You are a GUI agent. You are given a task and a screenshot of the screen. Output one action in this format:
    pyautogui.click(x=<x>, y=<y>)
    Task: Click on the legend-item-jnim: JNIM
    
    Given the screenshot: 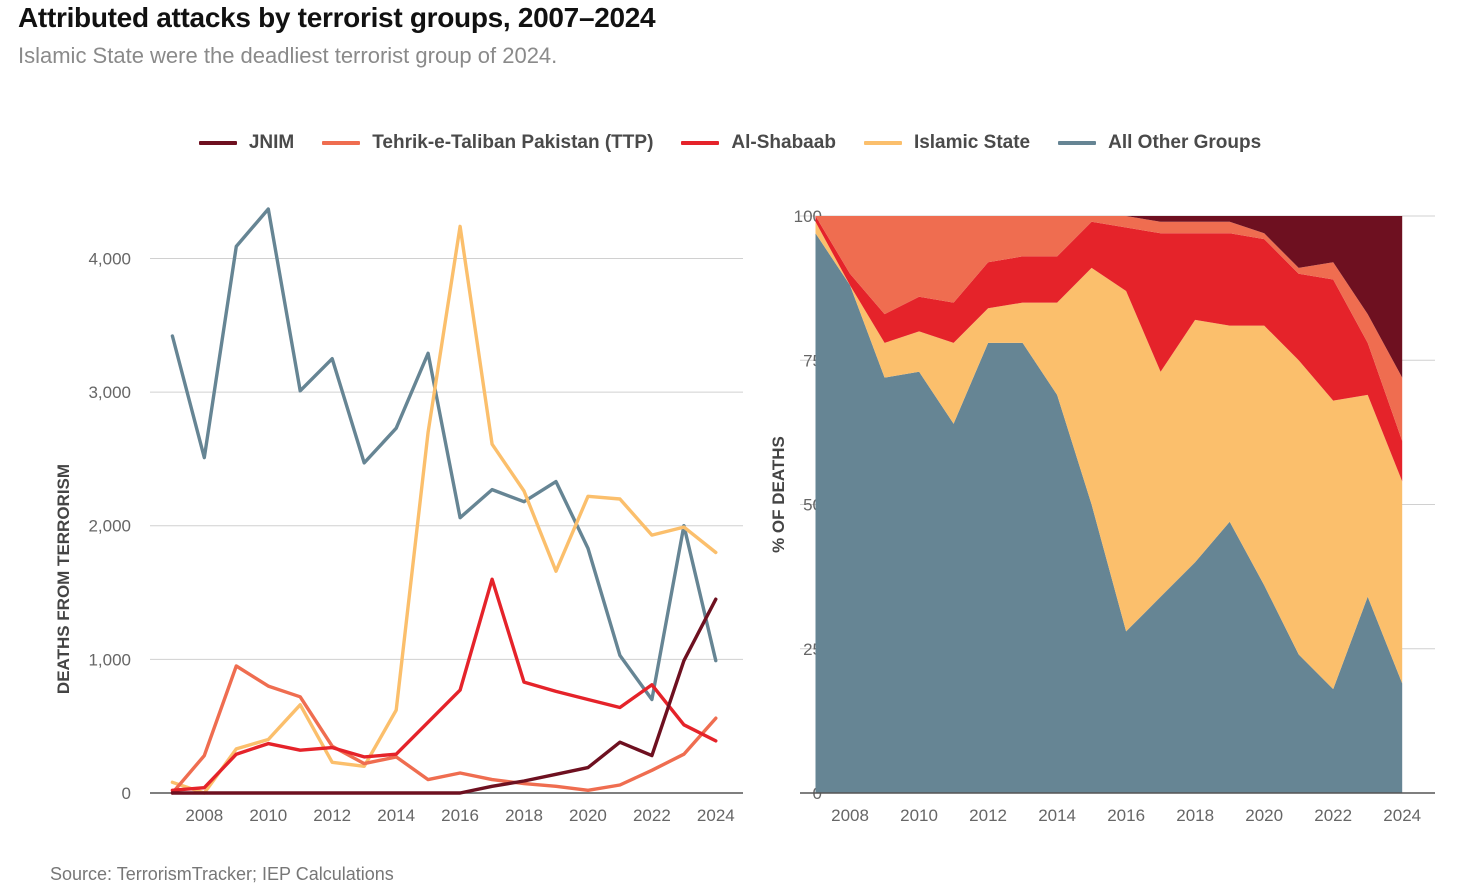 What is the action you would take?
    pyautogui.click(x=246, y=143)
    